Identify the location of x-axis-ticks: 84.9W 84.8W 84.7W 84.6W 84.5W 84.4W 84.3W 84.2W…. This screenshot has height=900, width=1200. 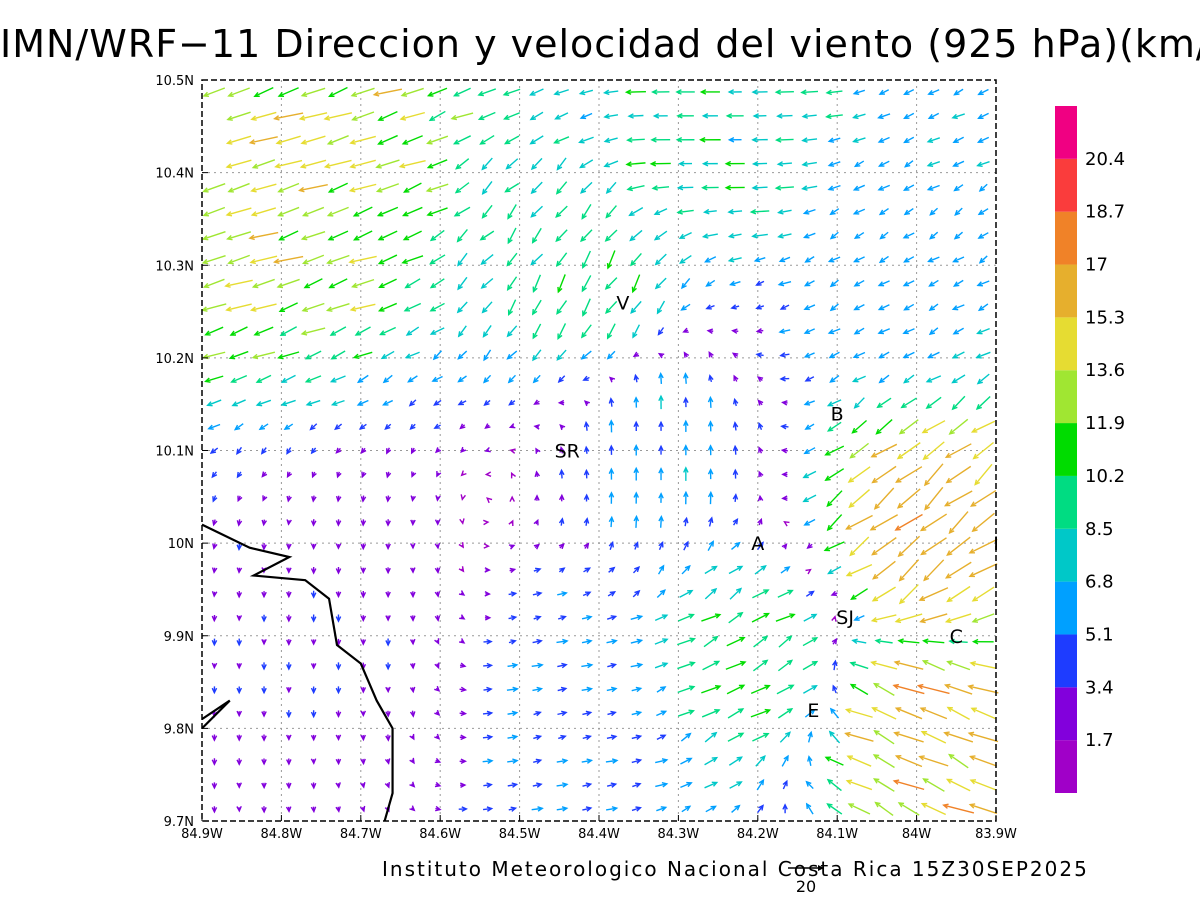
(599, 828).